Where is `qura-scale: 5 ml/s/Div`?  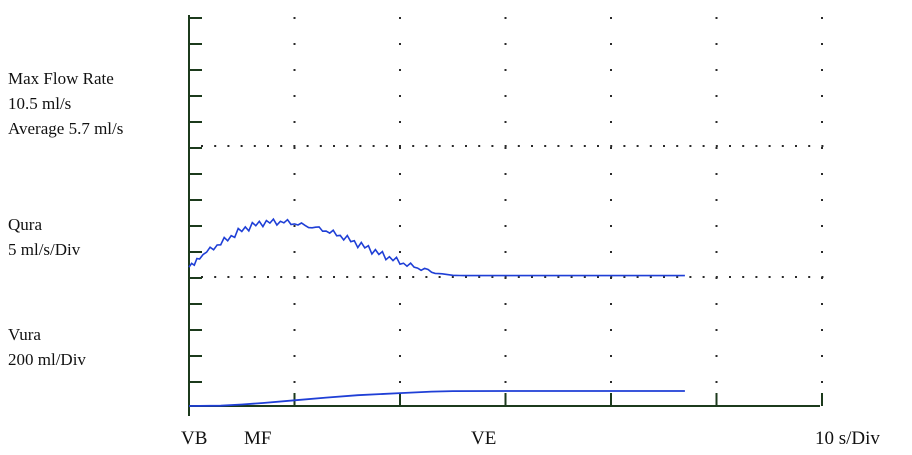
qura-scale: 5 ml/s/Div is located at coordinates (44, 249).